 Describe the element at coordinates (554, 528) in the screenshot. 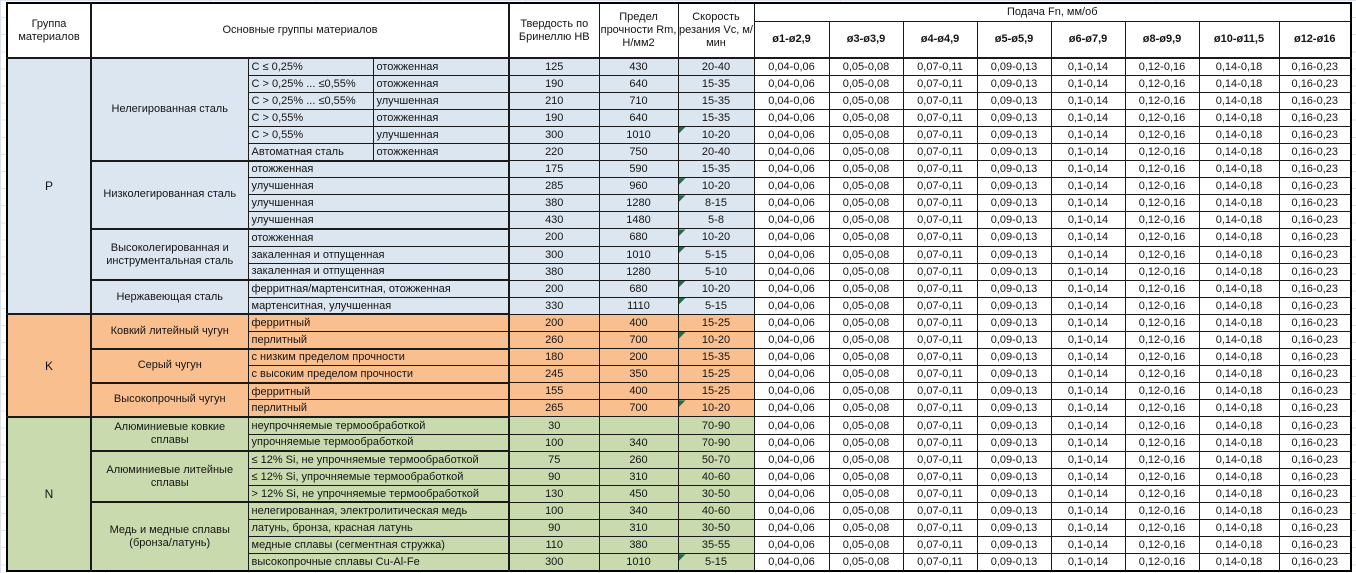

I see `hardness-hb-cell: 90` at that location.